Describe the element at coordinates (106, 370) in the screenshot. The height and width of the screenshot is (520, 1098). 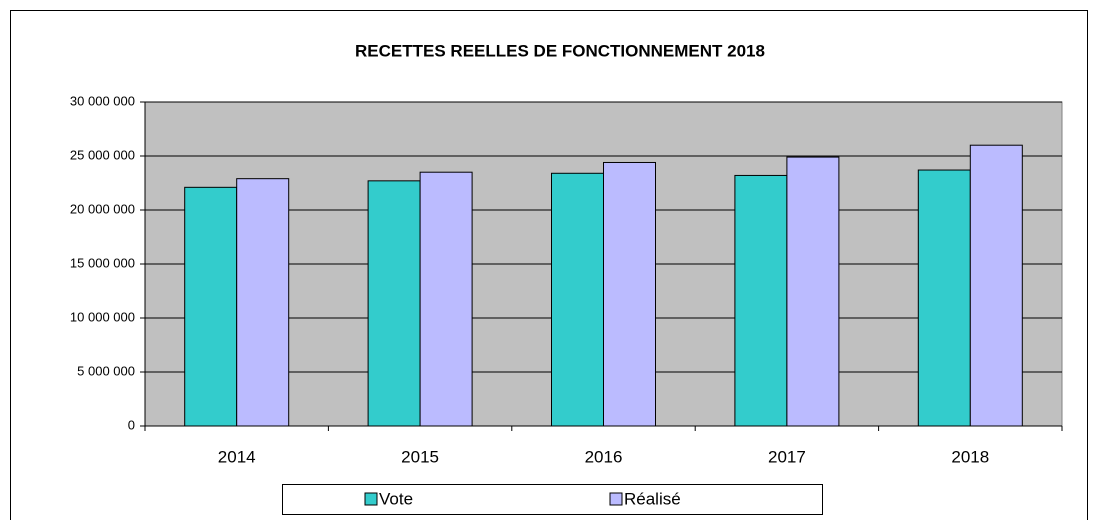
I see `y-tick-label: 5 000 000` at that location.